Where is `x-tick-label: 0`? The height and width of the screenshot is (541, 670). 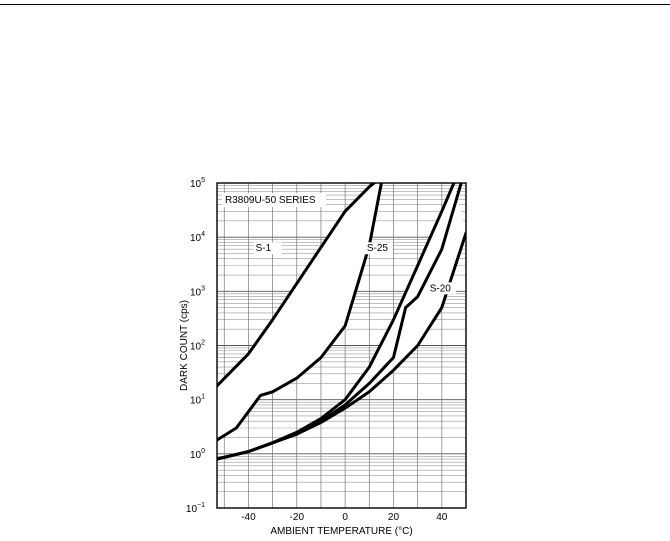 x-tick-label: 0 is located at coordinates (345, 517).